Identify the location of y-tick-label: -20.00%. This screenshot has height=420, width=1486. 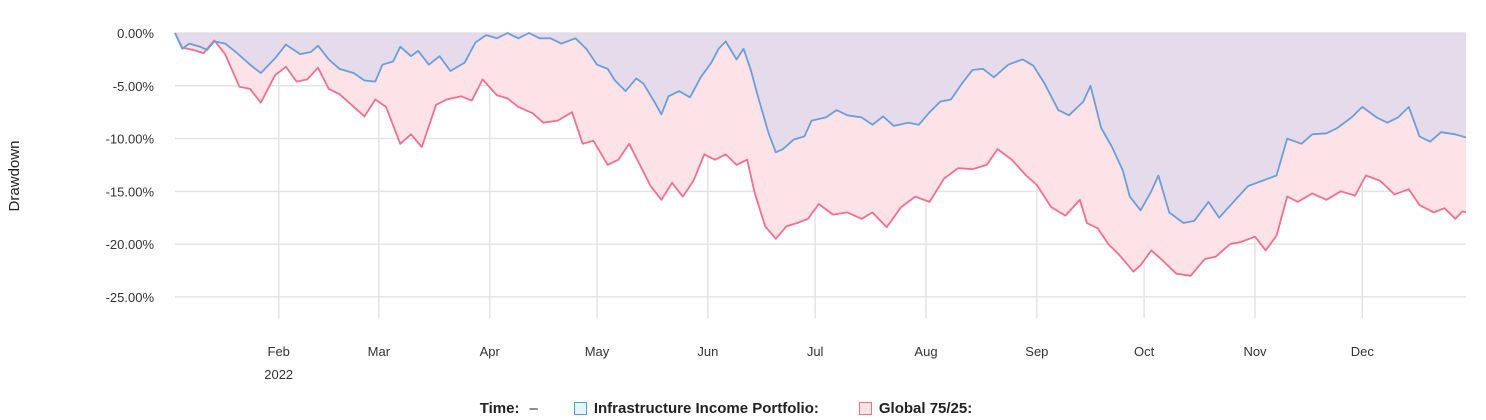
(130, 244).